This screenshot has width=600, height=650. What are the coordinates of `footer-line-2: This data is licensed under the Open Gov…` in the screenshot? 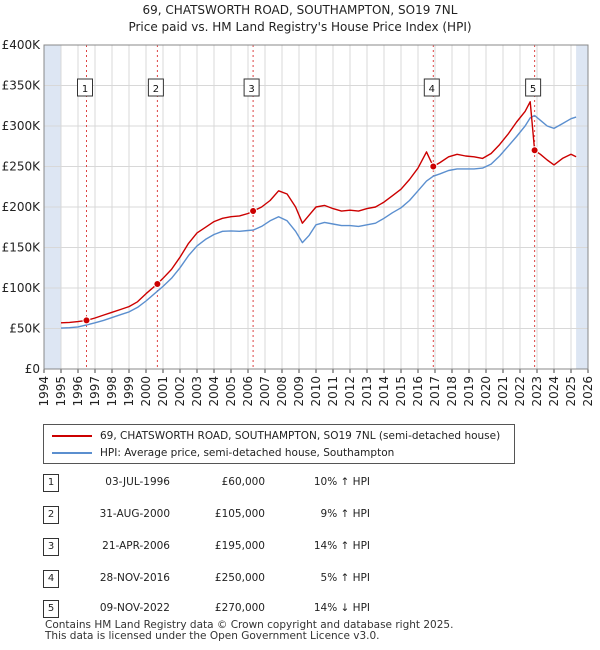 It's located at (212, 636).